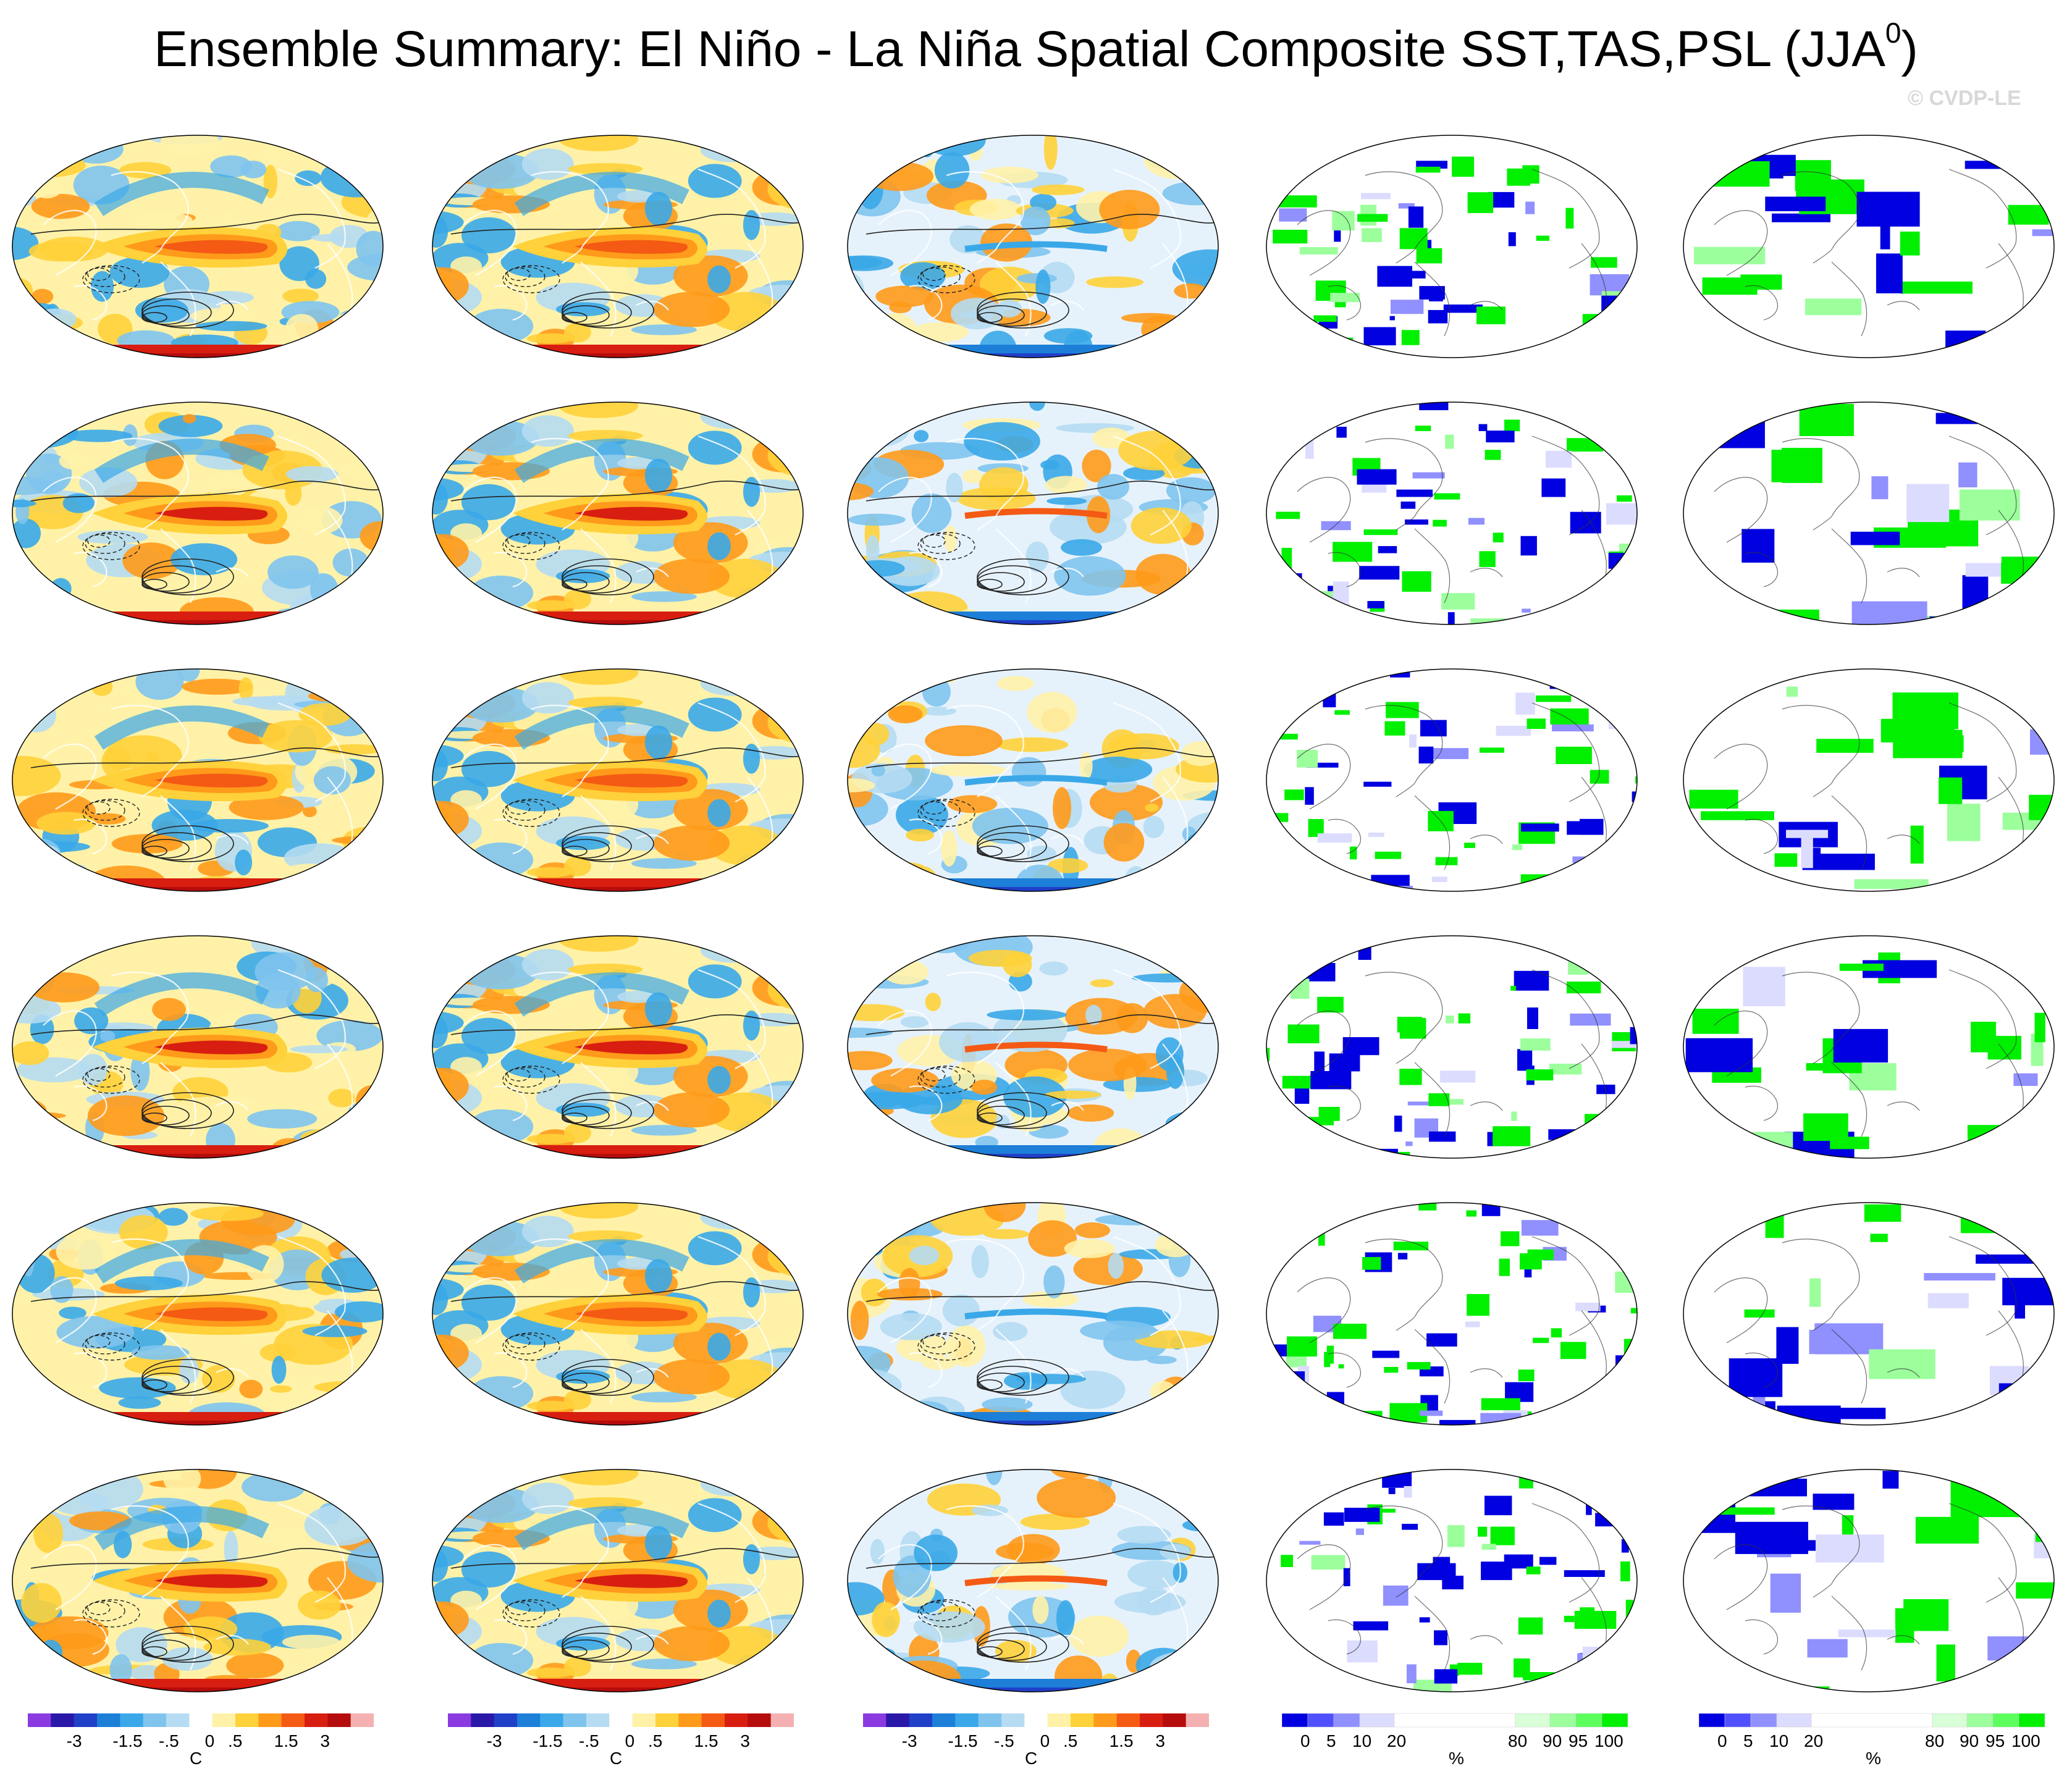 The image size is (2072, 1782). Describe the element at coordinates (745, 1740) in the screenshot. I see `colorbar-tick-label: 3` at that location.